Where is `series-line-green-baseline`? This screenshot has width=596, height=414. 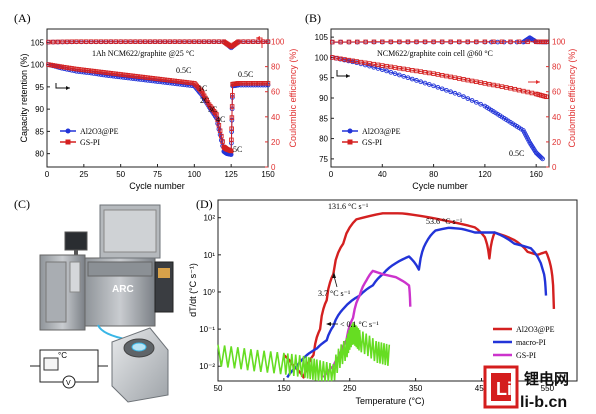 series-line-green-baseline is located at coordinates (304, 352).